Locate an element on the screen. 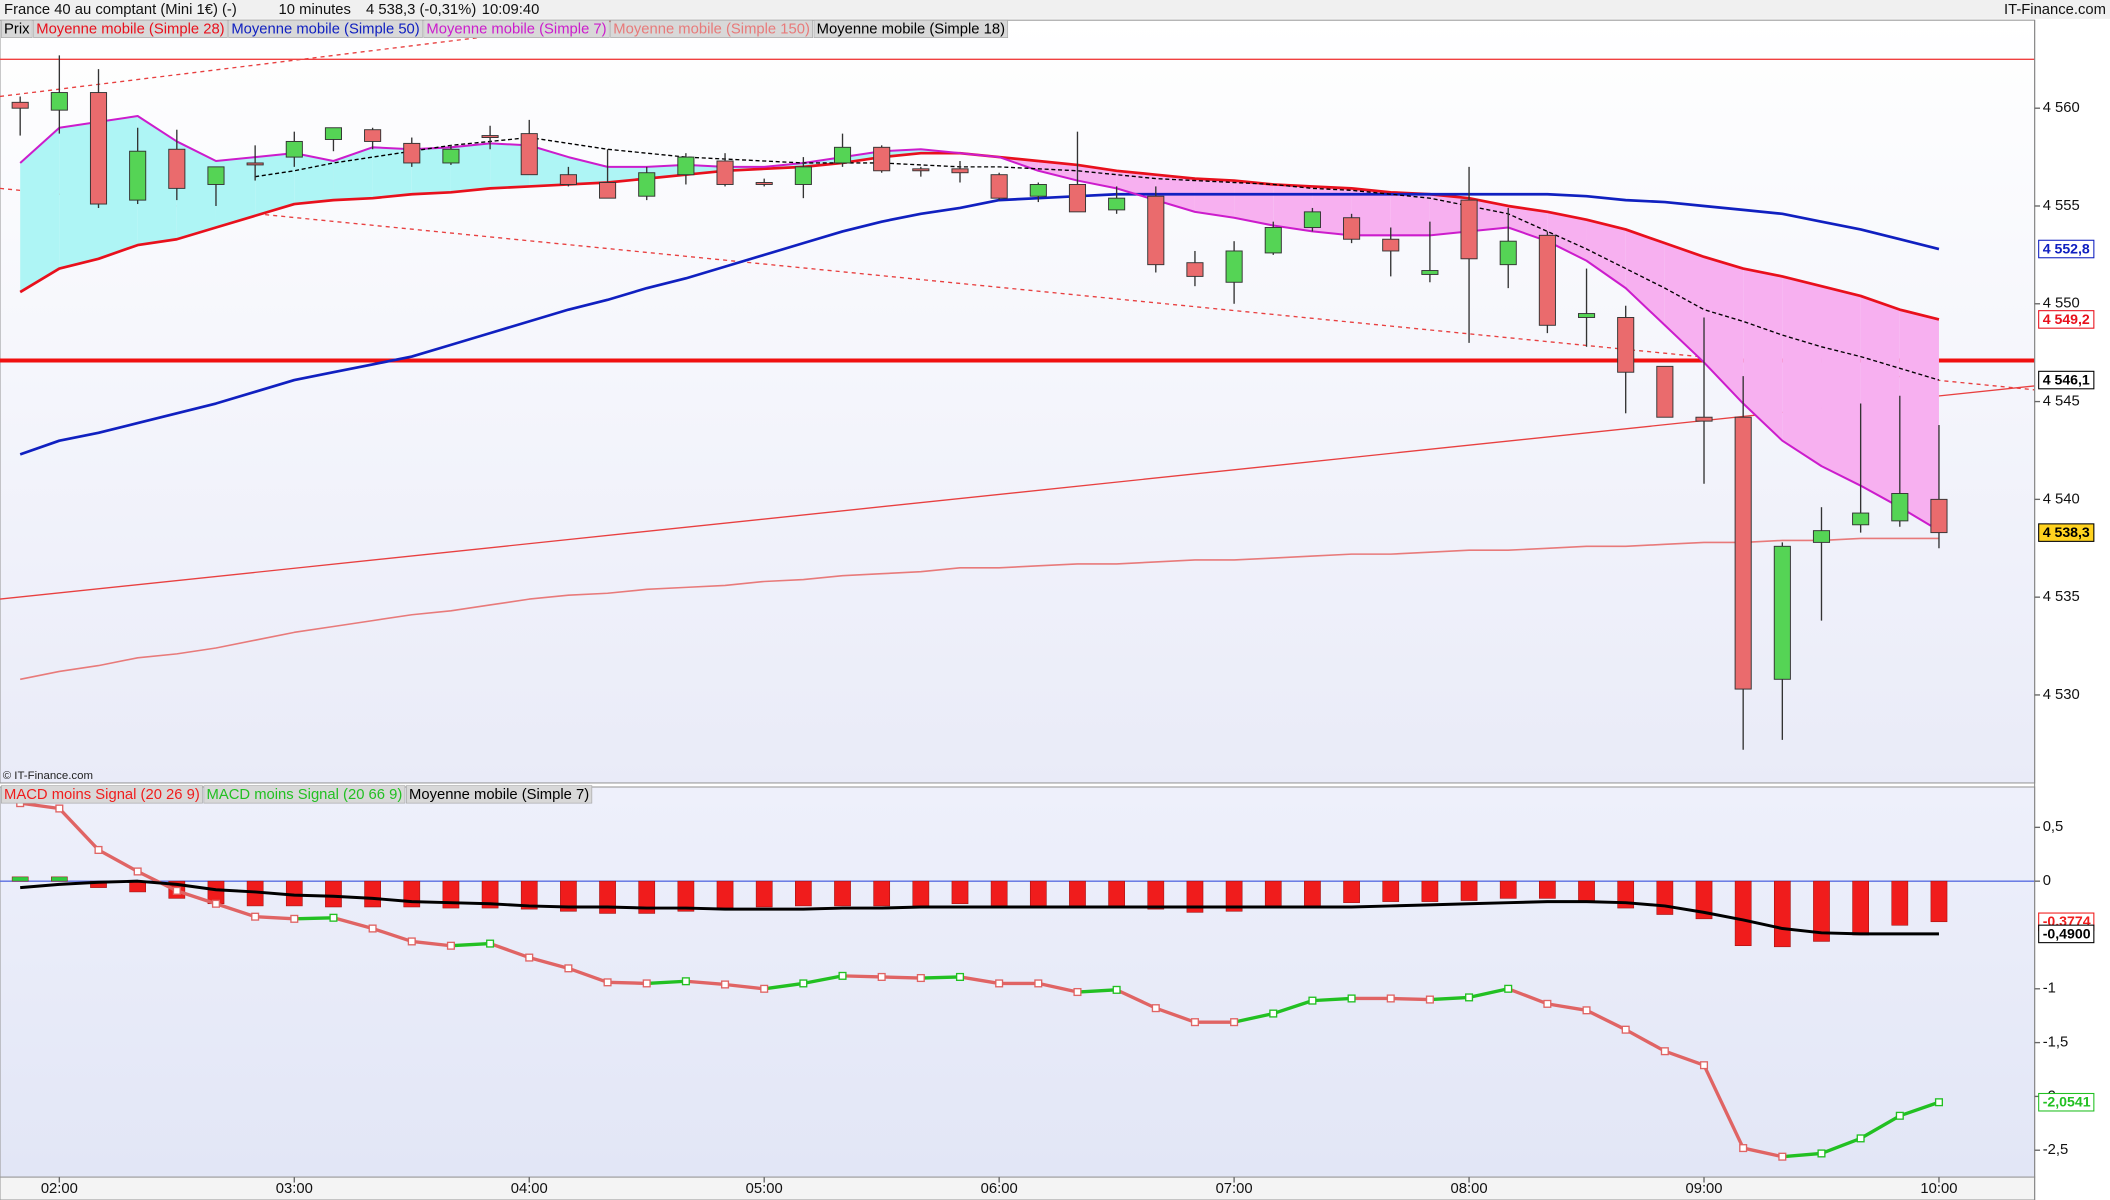 This screenshot has height=1200, width=2110. legend-entry: Moyenne mobile (Simple 50) is located at coordinates (325, 30).